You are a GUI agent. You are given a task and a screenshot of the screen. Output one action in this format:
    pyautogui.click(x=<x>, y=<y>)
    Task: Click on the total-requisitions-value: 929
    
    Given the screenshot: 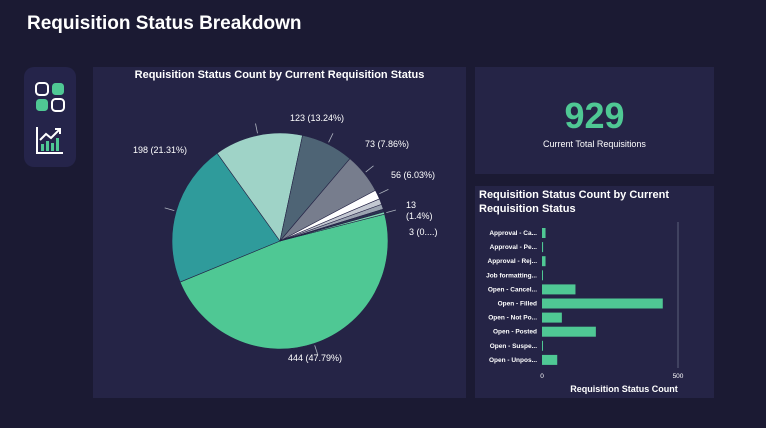 What is the action you would take?
    pyautogui.click(x=594, y=115)
    